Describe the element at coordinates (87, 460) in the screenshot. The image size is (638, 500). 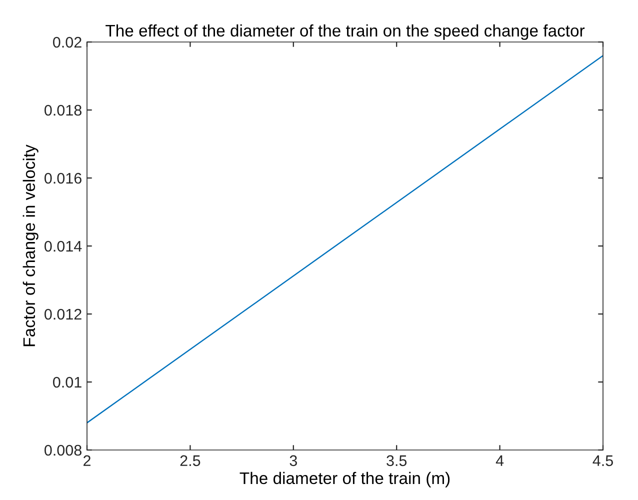
I see `x-tick-label: 2` at that location.